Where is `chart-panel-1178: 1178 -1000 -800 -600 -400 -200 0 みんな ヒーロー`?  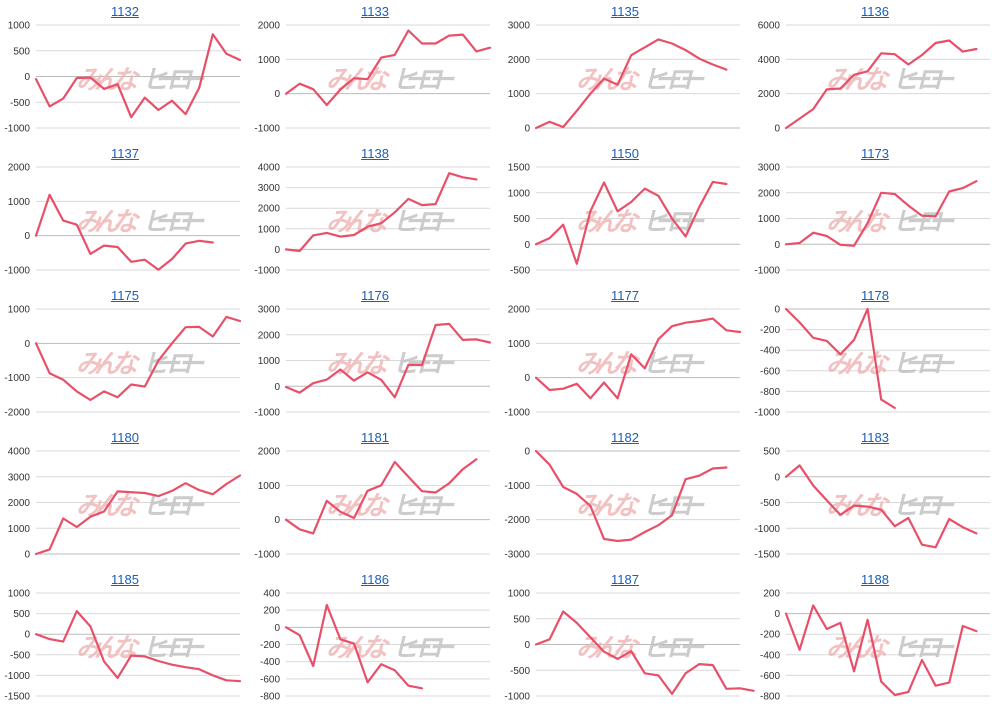 chart-panel-1178: 1178 -1000 -800 -600 -400 -200 0 みんな ヒーロー is located at coordinates (875, 355).